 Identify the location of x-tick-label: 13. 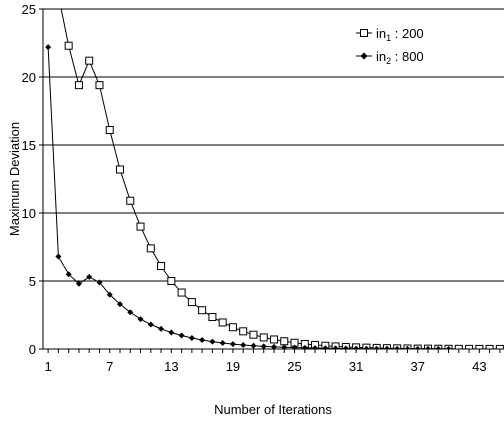
(171, 366).